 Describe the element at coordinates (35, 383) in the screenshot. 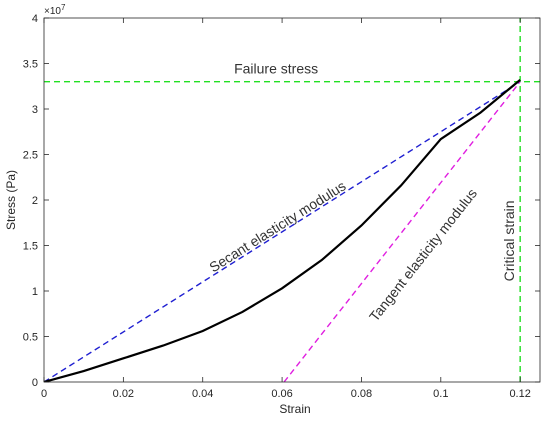

I see `y-tick-label: 0` at that location.